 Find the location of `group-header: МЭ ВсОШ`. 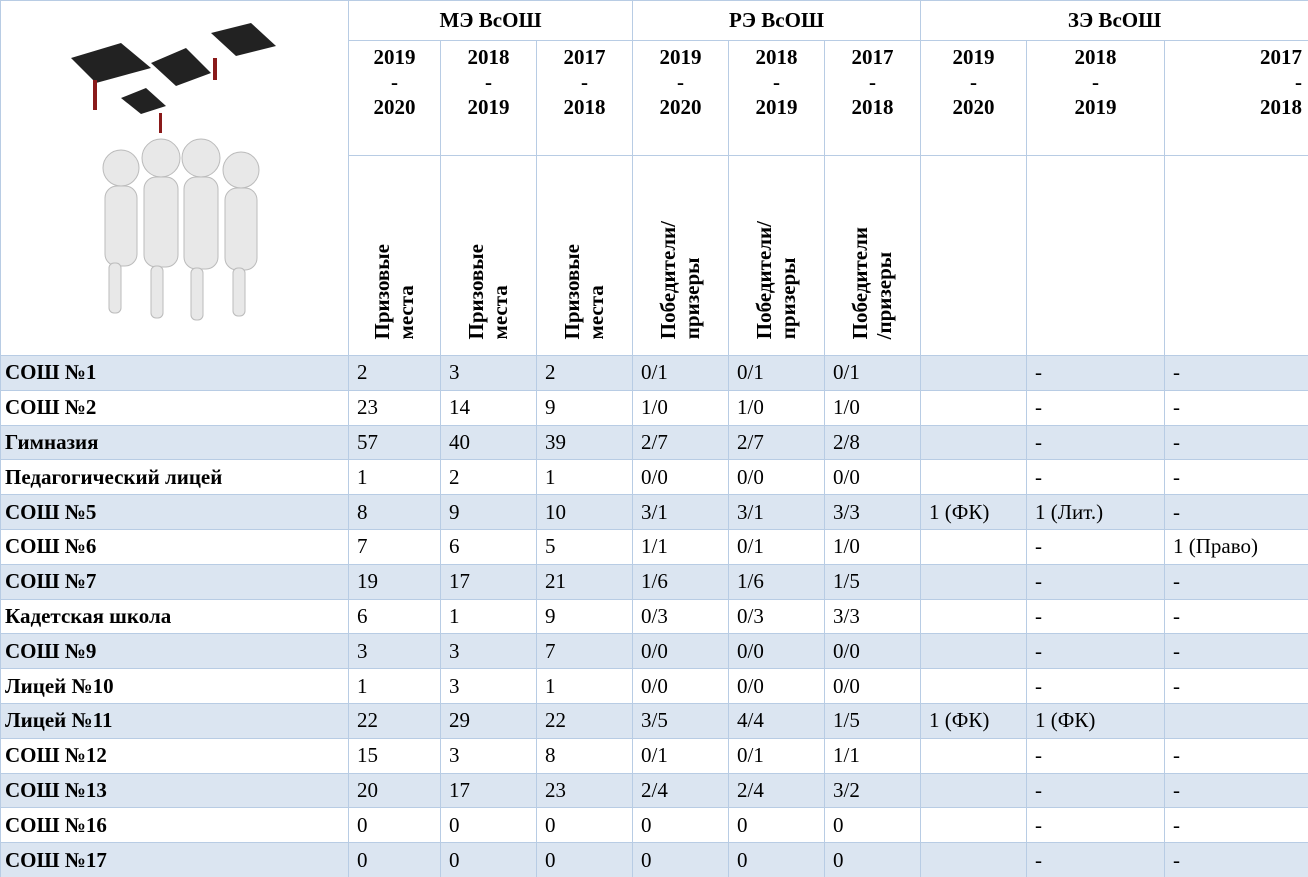

group-header: МЭ ВсОШ is located at coordinates (490, 20).